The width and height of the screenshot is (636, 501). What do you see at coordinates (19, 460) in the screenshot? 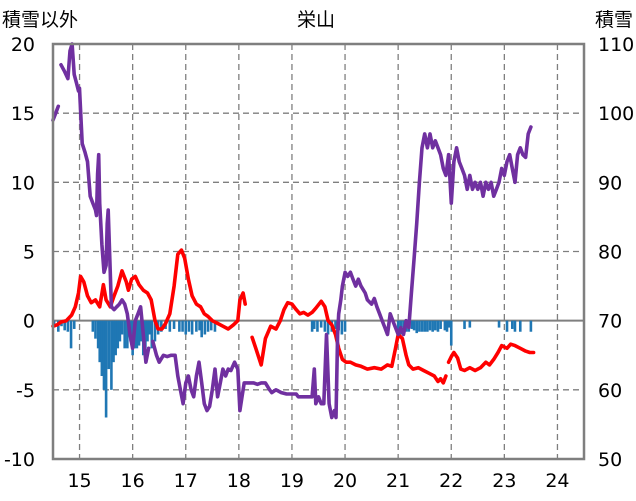
I see `left-tick-label: -10` at bounding box center [19, 460].